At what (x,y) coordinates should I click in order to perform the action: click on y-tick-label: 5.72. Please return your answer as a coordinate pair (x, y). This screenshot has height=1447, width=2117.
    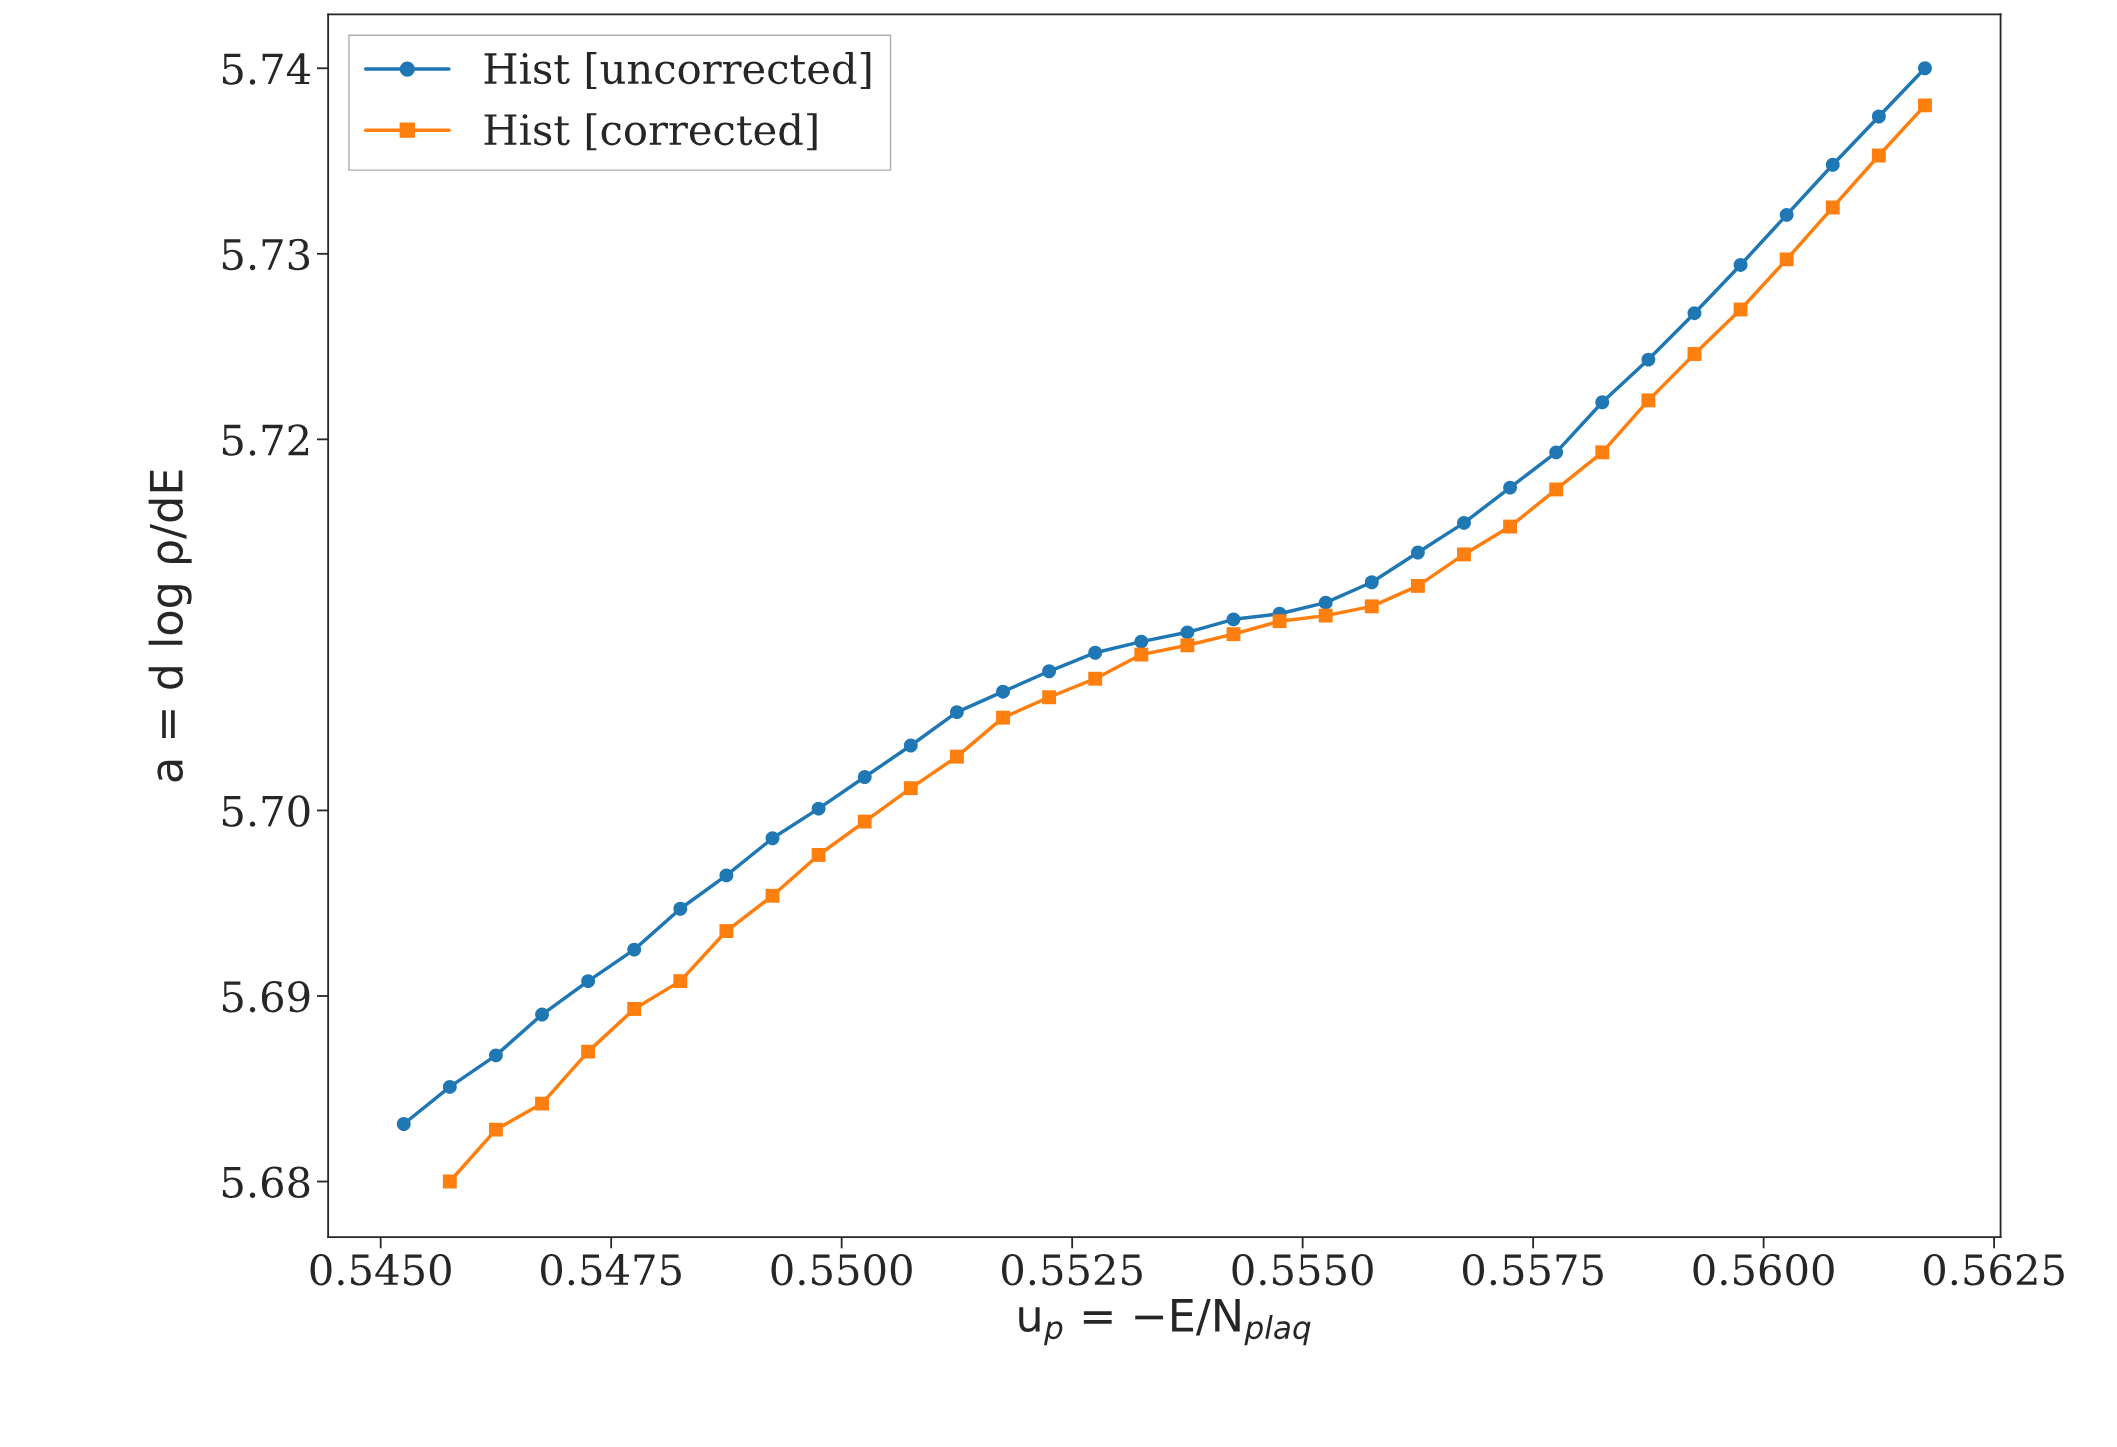
    Looking at the image, I should click on (265, 440).